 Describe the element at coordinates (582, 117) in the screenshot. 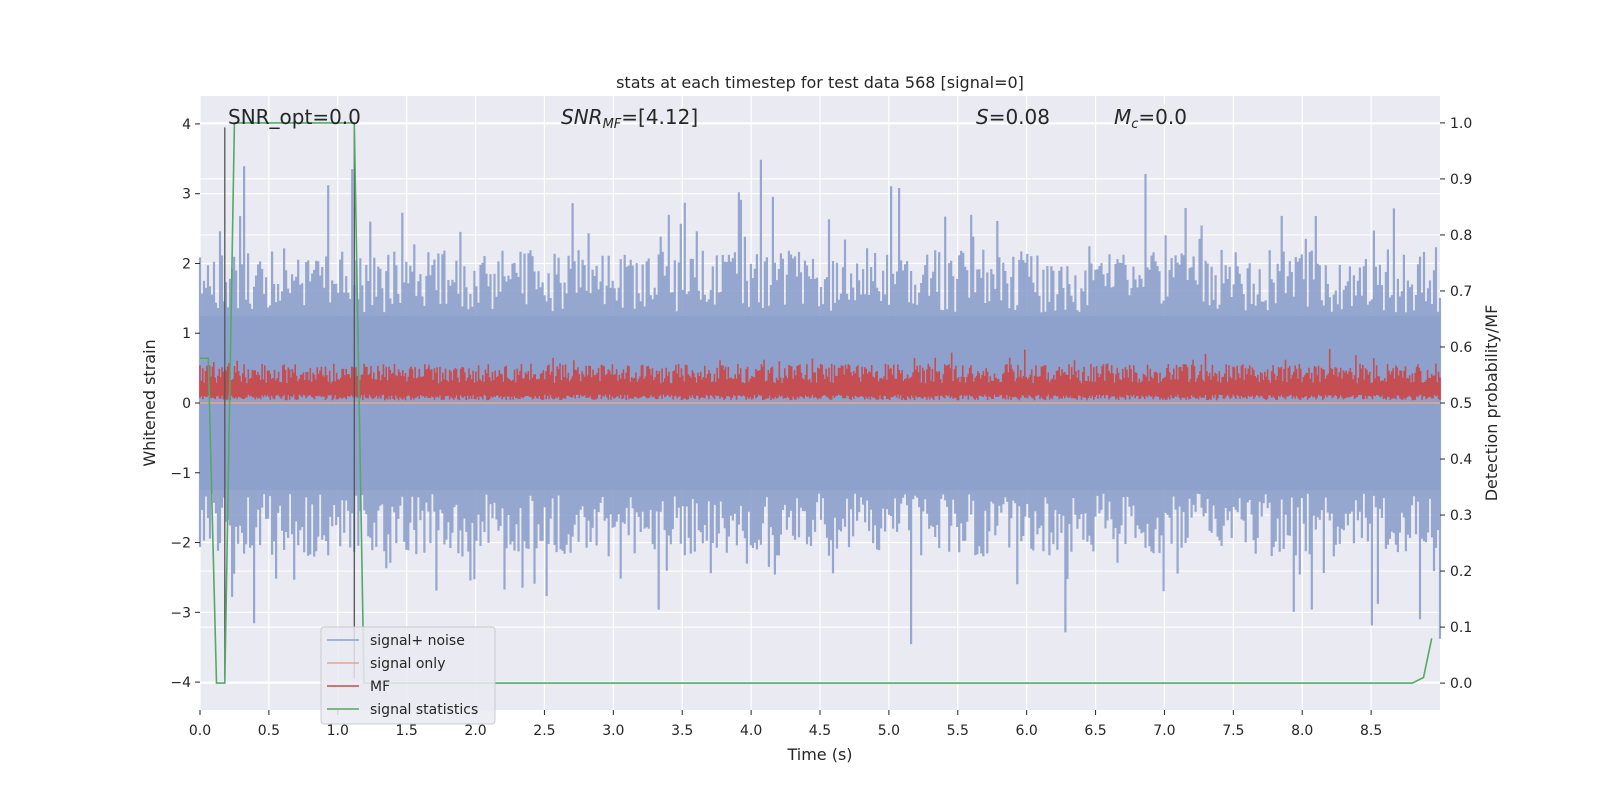

I see `annotation-snr-mf-symbol: SNR` at that location.